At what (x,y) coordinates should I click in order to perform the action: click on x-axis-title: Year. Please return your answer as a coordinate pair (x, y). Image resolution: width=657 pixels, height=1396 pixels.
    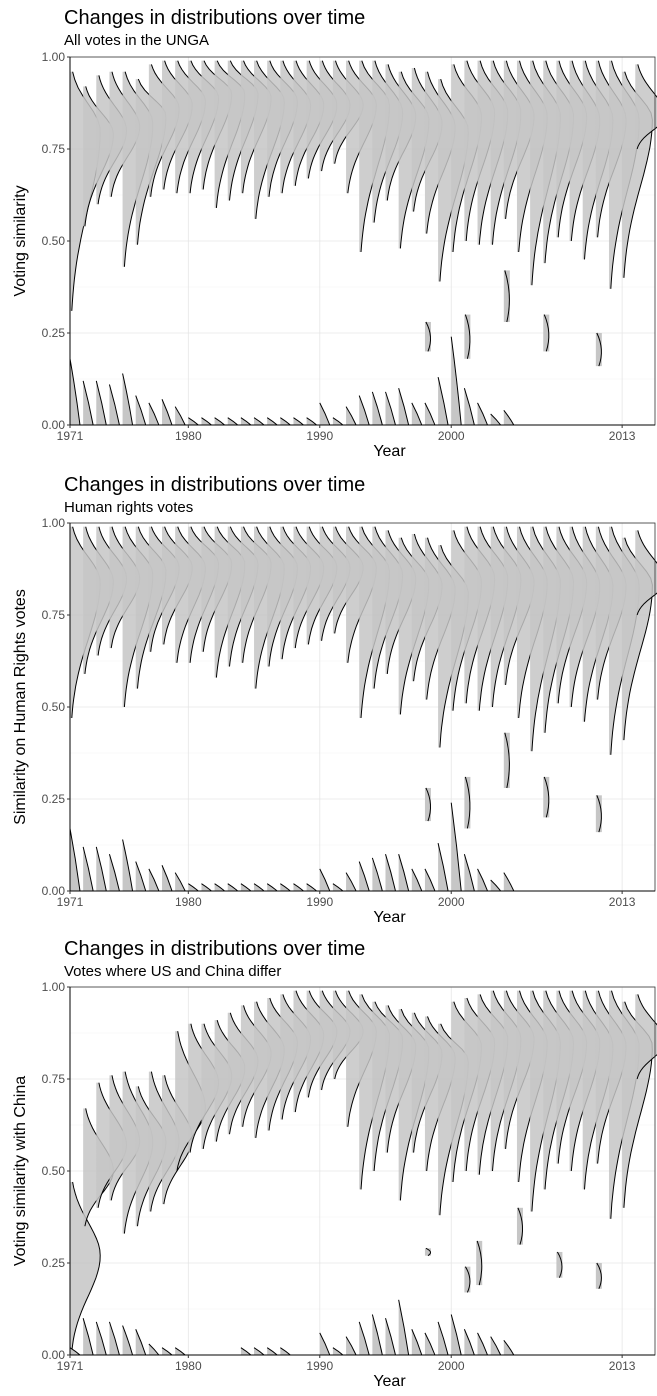
    Looking at the image, I should click on (389, 451).